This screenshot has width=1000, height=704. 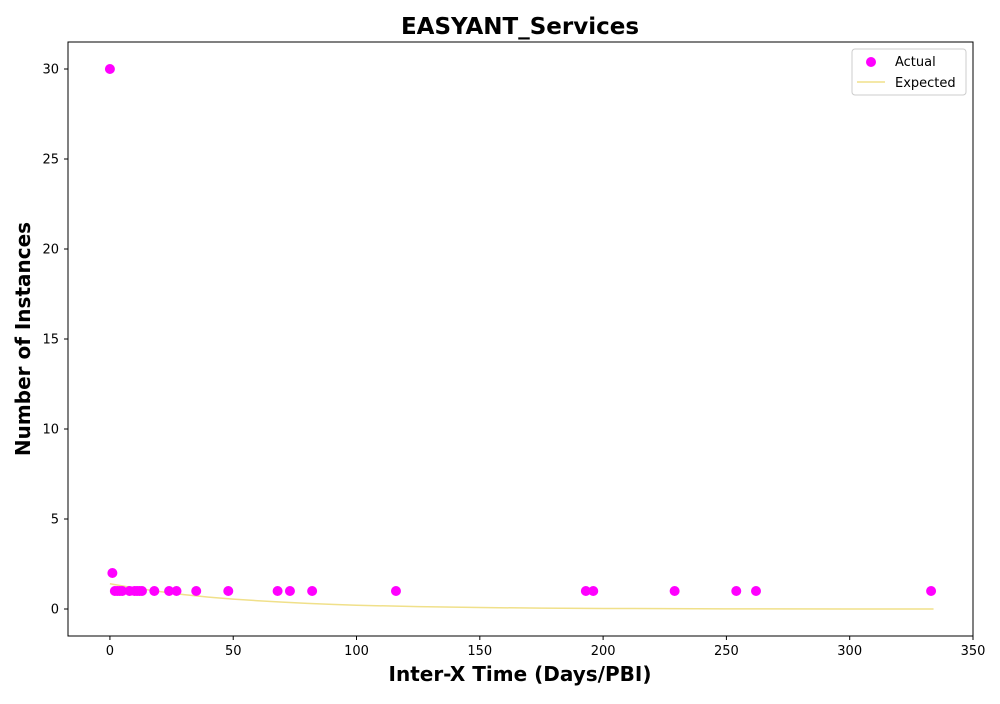 What do you see at coordinates (915, 62) in the screenshot?
I see `legend-actual-label: Actual` at bounding box center [915, 62].